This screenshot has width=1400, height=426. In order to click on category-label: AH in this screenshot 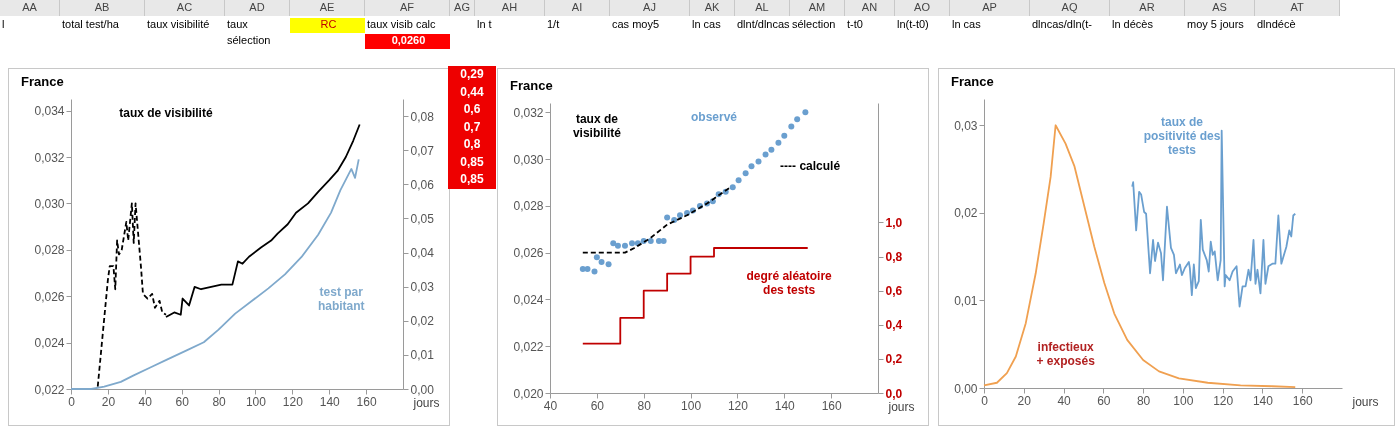, I will do `click(510, 8)`.